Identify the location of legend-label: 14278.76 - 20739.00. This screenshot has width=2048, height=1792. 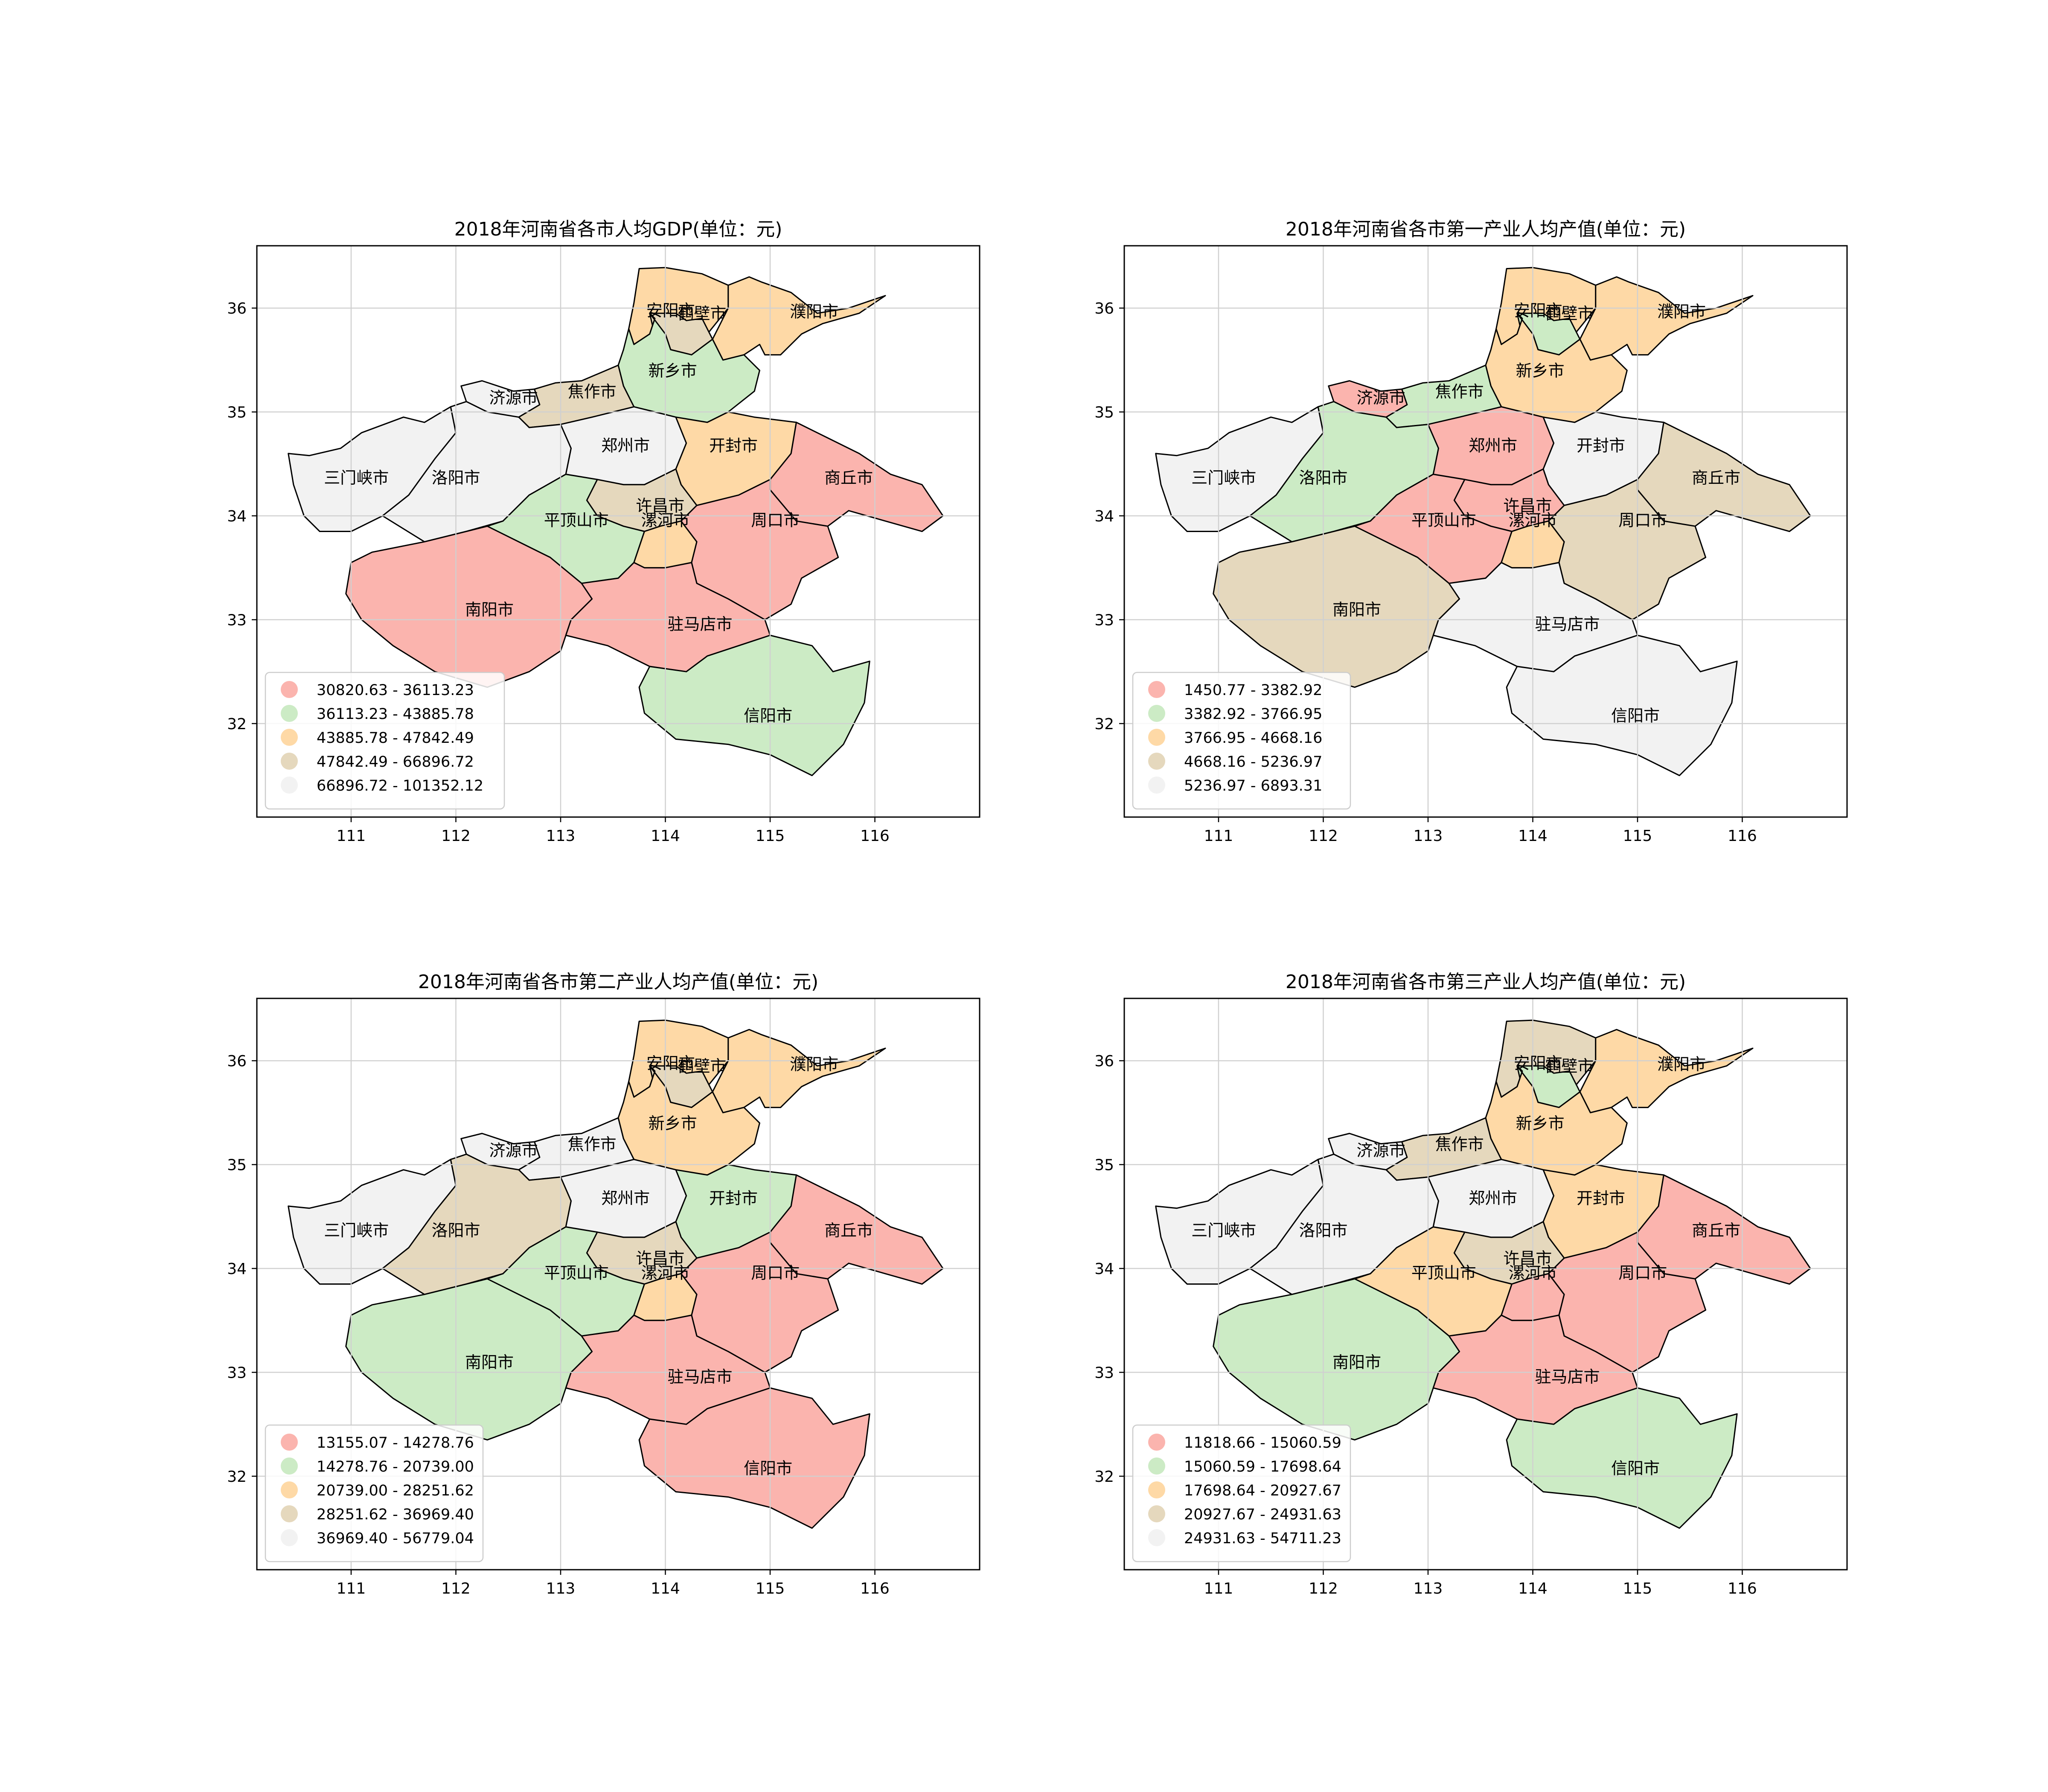
(395, 1466).